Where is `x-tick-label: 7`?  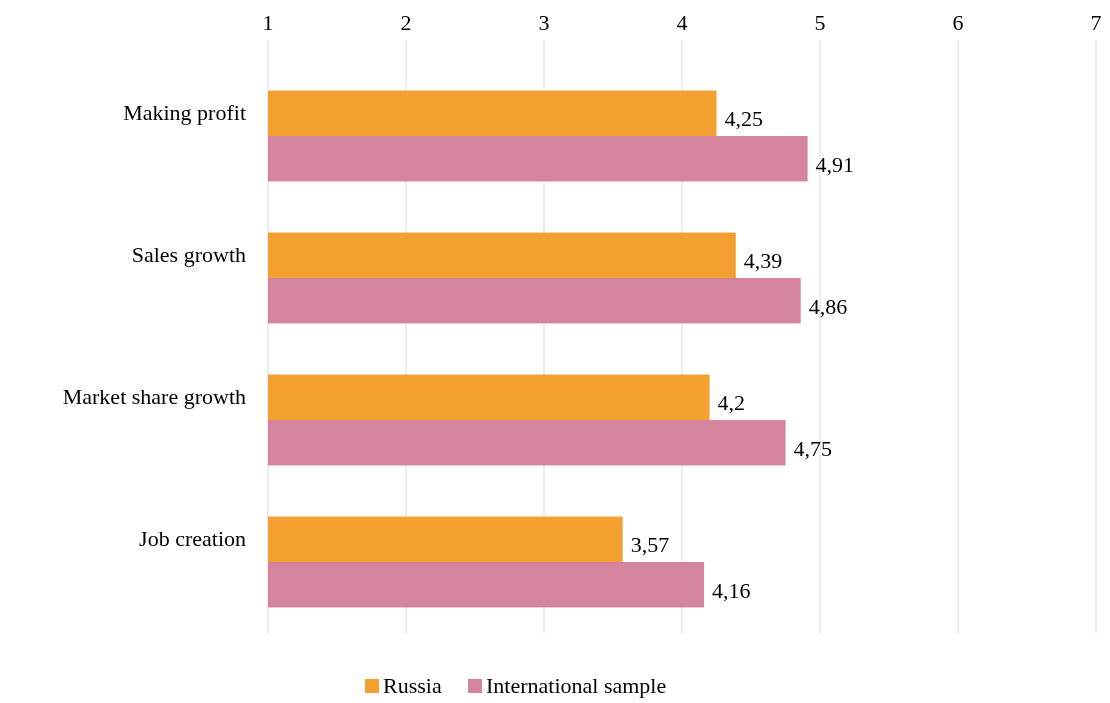 x-tick-label: 7 is located at coordinates (1096, 22).